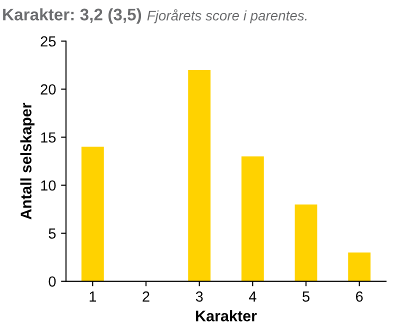  Describe the element at coordinates (52, 281) in the screenshot. I see `y-tick-label: 0` at that location.